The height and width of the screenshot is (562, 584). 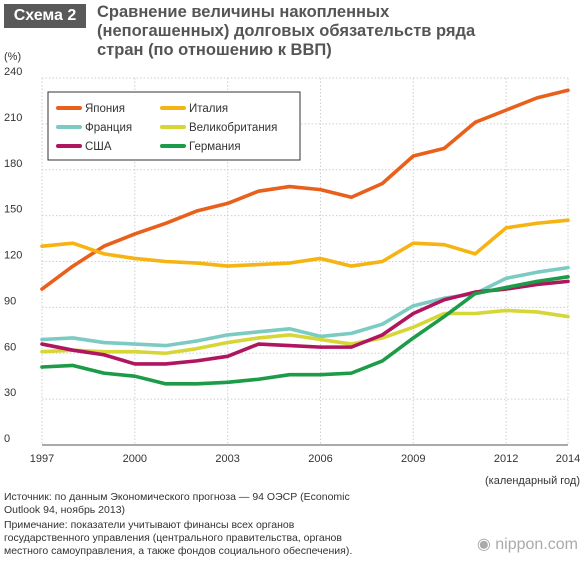 What do you see at coordinates (243, 12) in the screenshot?
I see `title-line-1: Сравнение величины накопленных` at bounding box center [243, 12].